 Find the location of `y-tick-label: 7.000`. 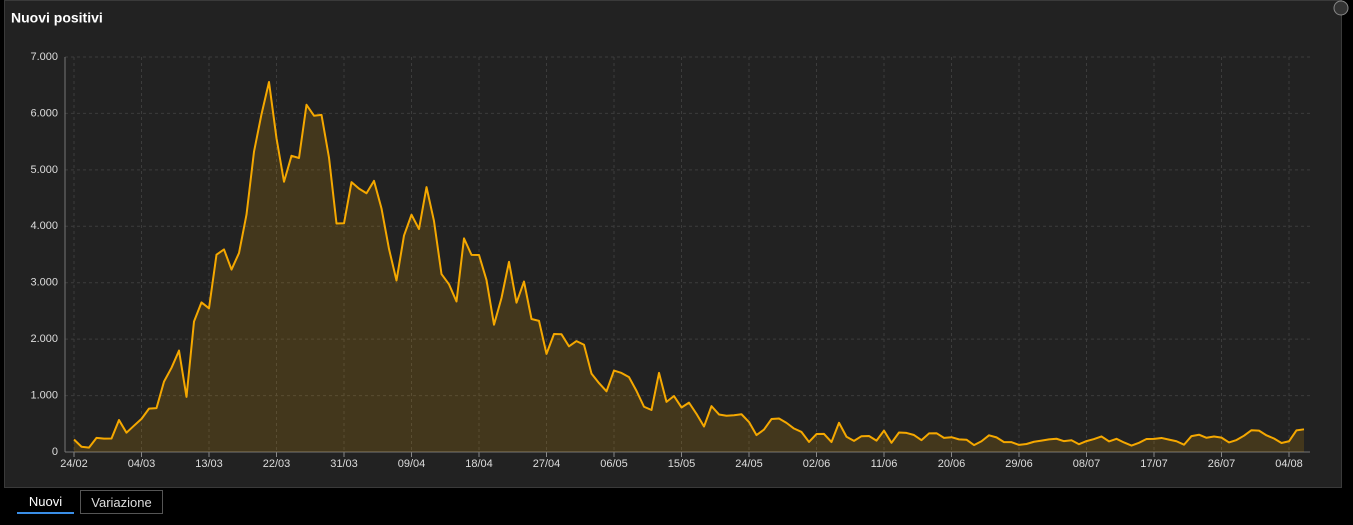

y-tick-label: 7.000 is located at coordinates (44, 57).